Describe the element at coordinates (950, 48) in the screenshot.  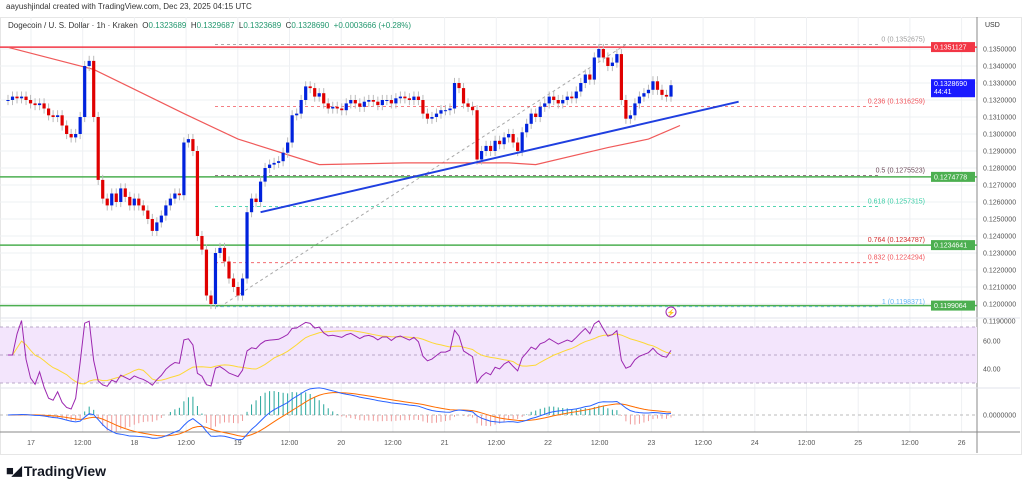
I see `price-level-badge-text: 0.1351127` at that location.